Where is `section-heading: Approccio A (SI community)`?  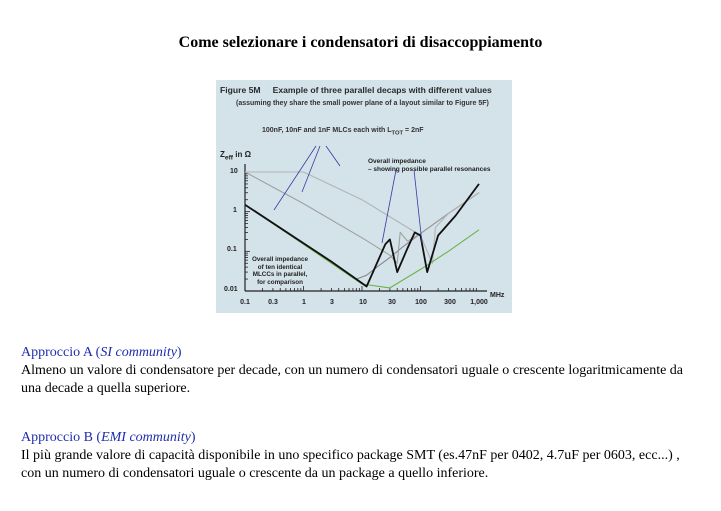 section-heading: Approccio A (SI community) is located at coordinates (101, 352).